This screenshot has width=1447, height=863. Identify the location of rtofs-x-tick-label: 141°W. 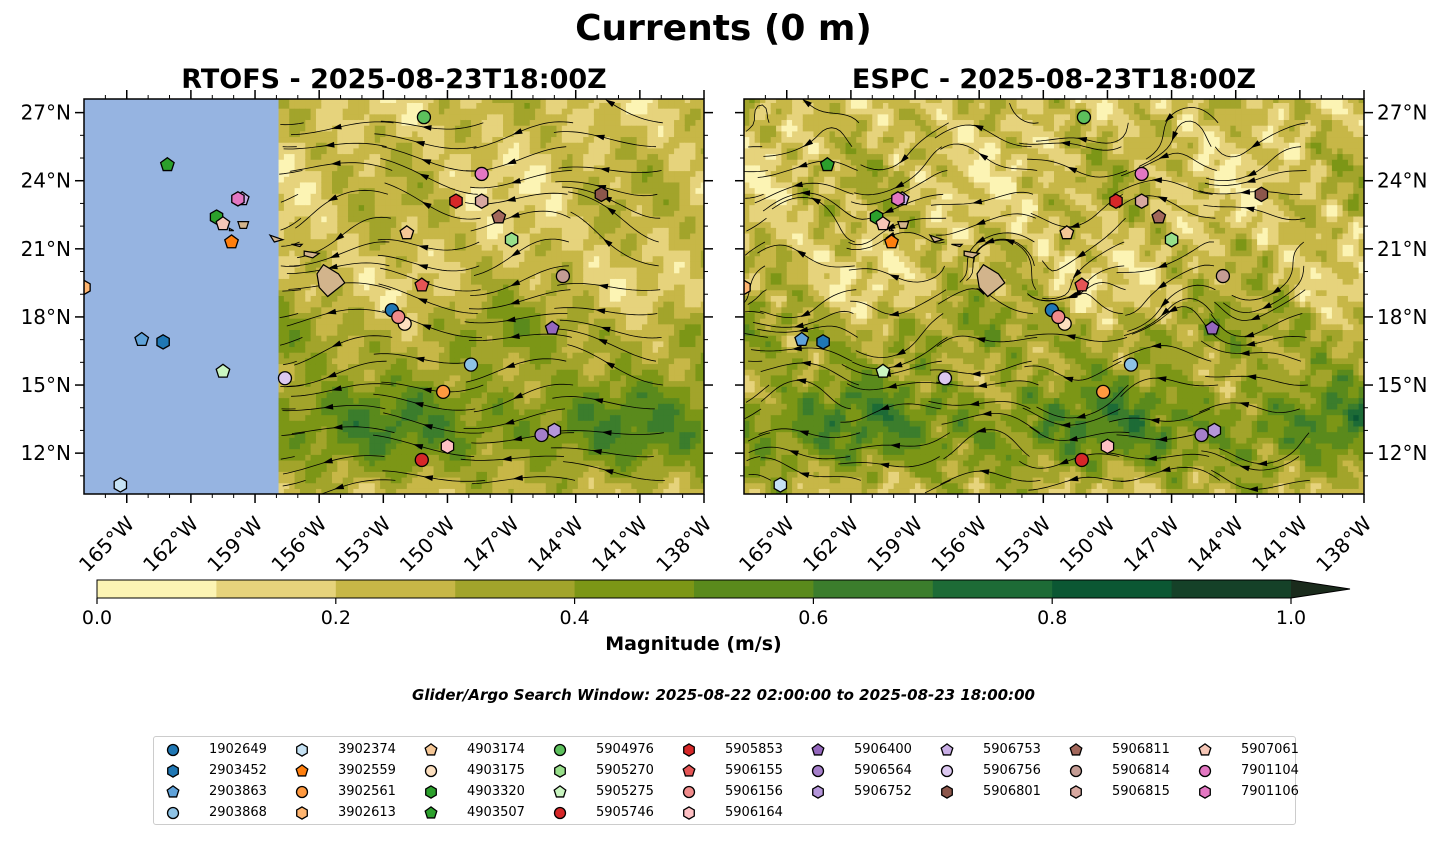
(619, 543).